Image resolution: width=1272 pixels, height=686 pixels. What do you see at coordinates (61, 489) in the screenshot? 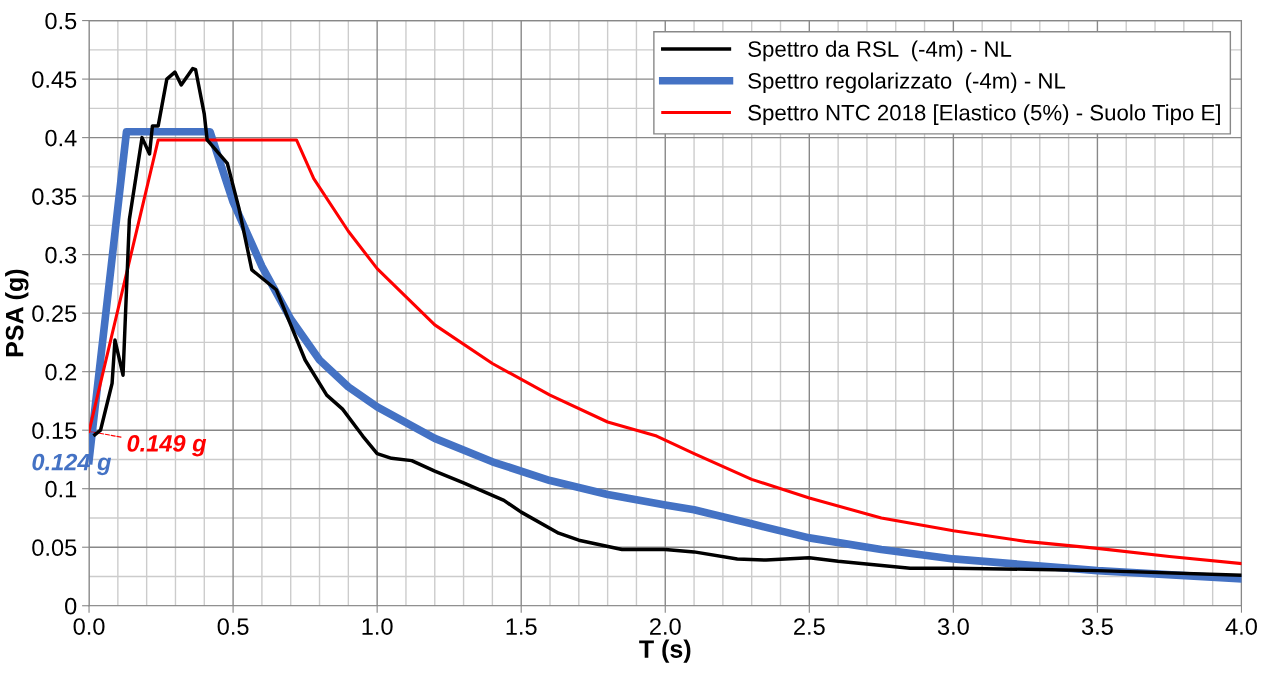
I see `y-tick-label: 0.1` at bounding box center [61, 489].